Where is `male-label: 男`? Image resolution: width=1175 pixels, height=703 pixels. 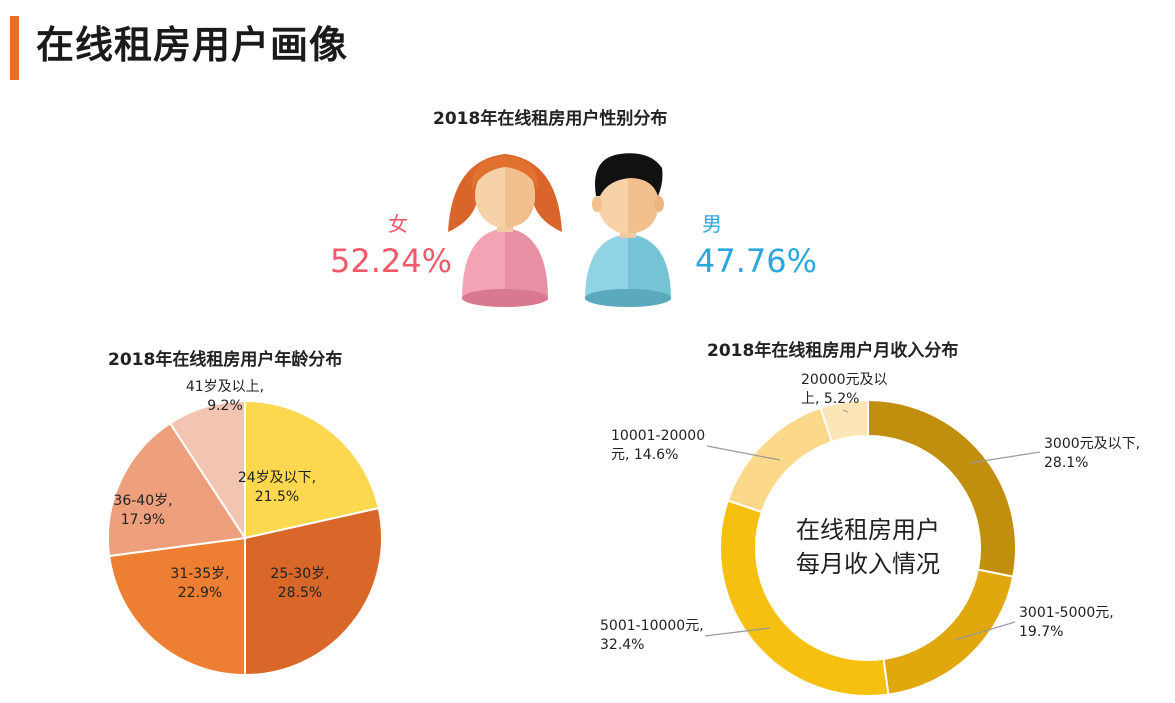 male-label: 男 is located at coordinates (712, 224).